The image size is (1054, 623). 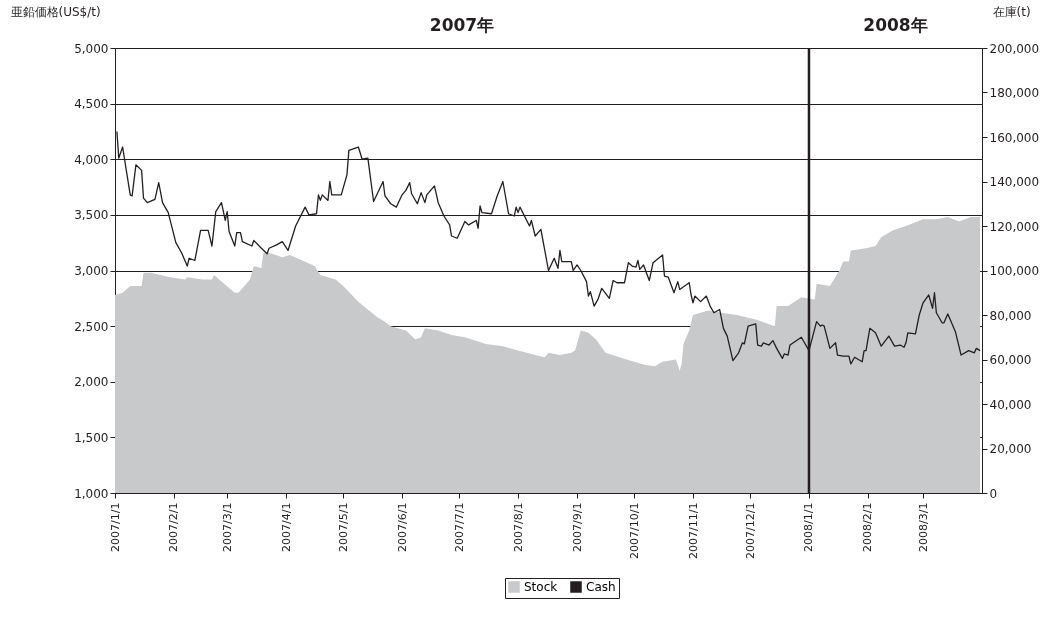 I want to click on y2-tick-label: 140,000, so click(x=1014, y=182).